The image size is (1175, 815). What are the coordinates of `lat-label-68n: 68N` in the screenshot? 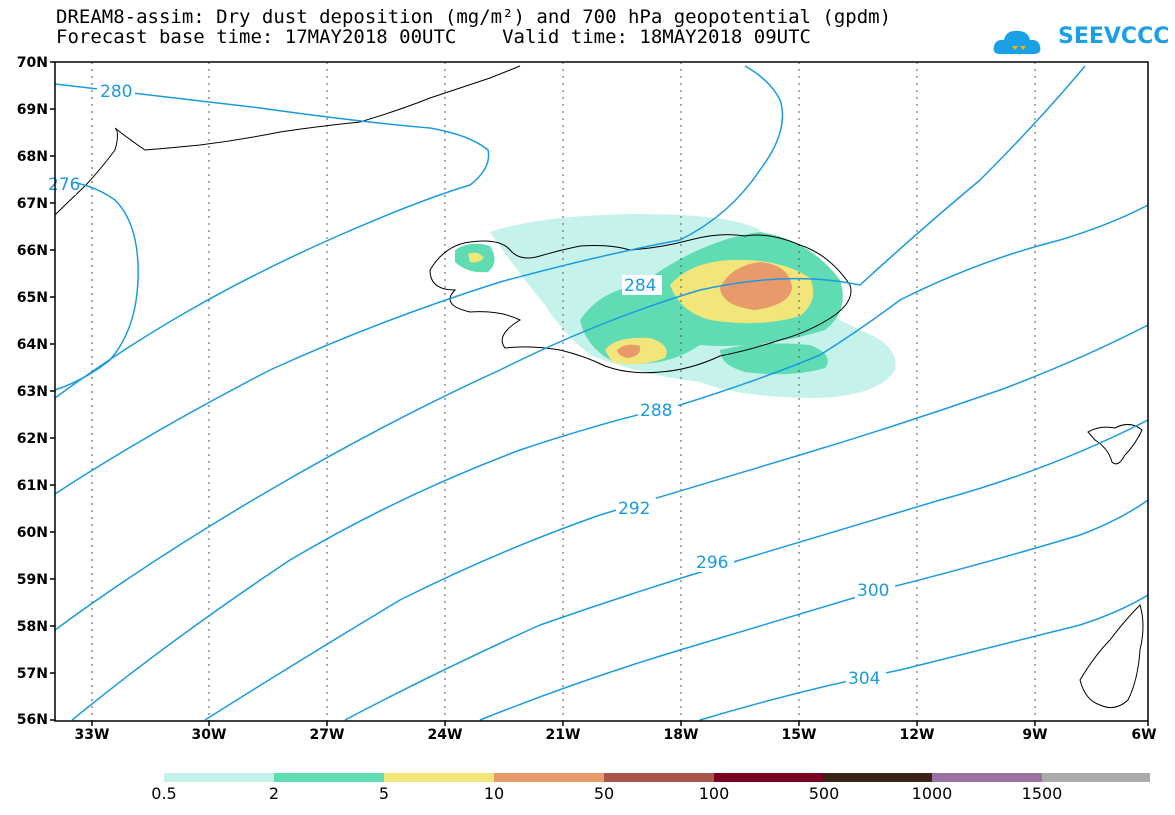 It's located at (32, 157).